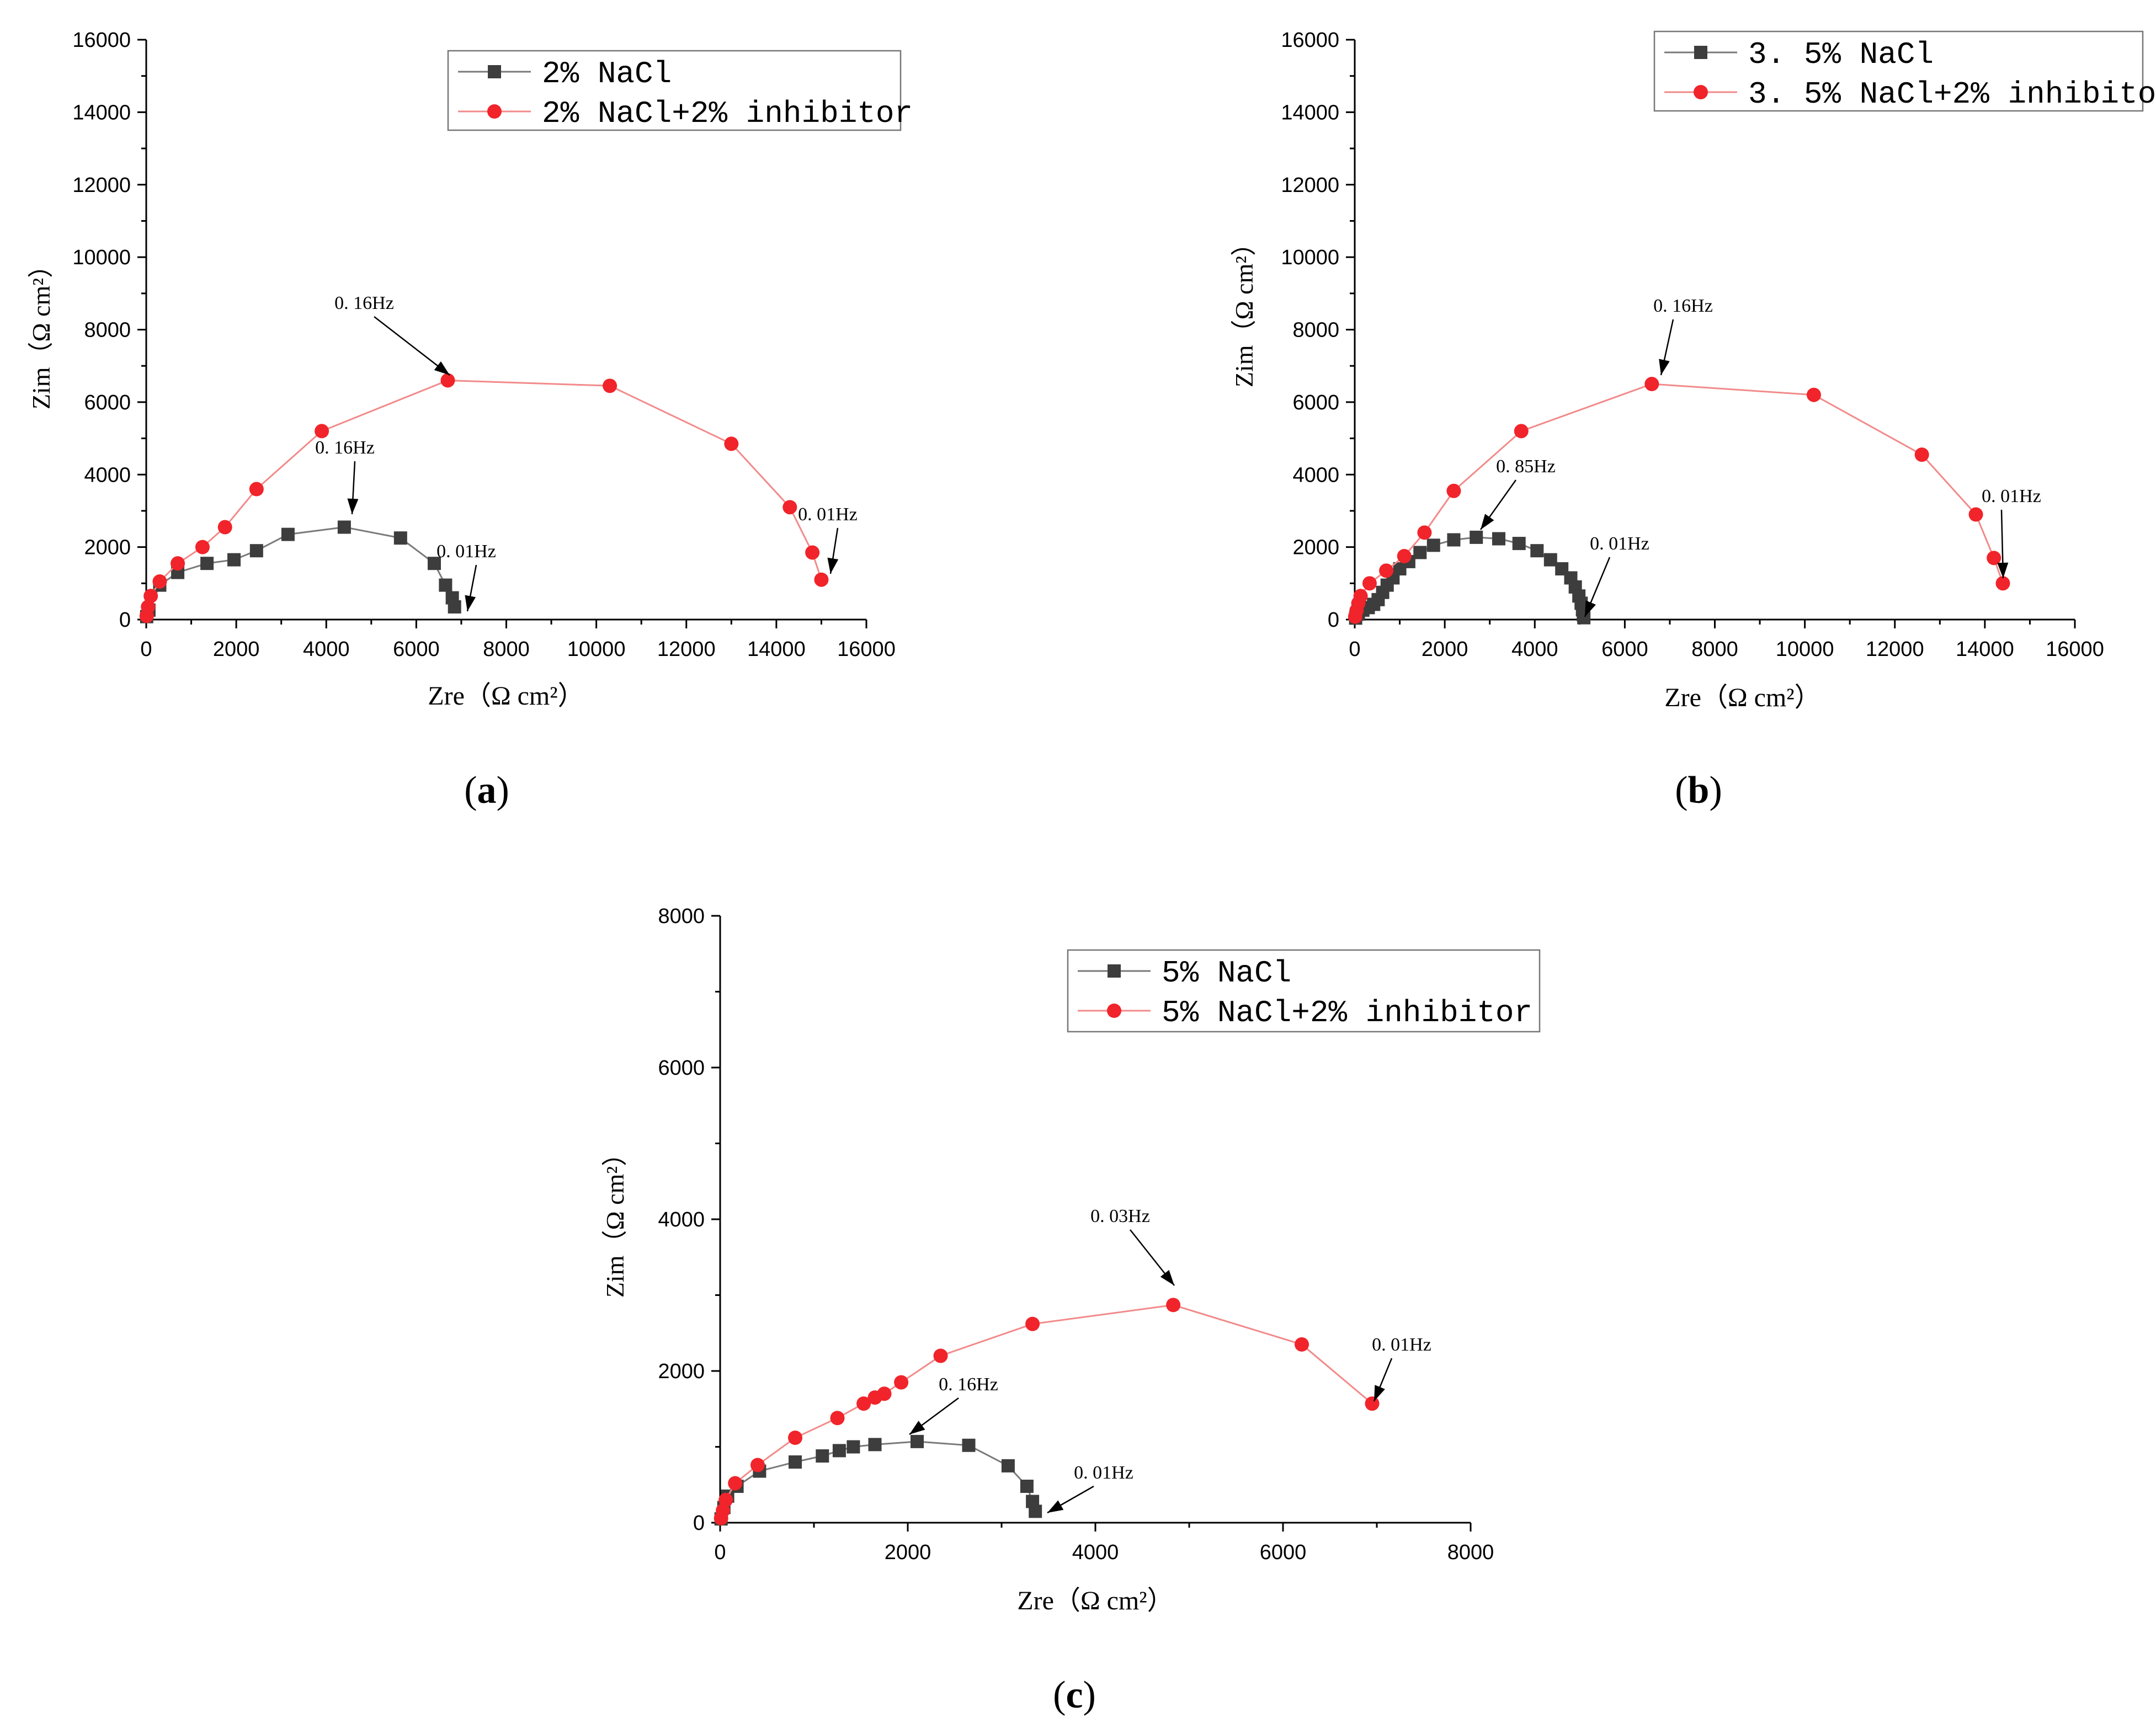 The height and width of the screenshot is (1734, 2156). Describe the element at coordinates (412, 346) in the screenshot. I see `annotation-arrow-line` at that location.